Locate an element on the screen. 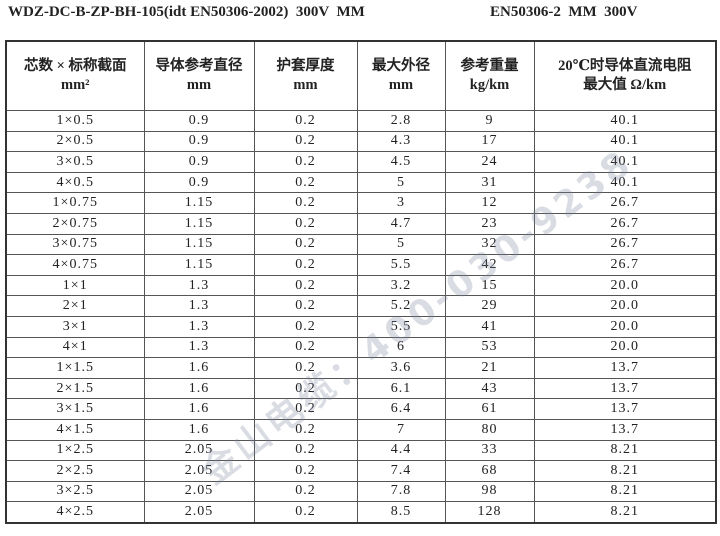 The height and width of the screenshot is (536, 720). table-cell: 128 is located at coordinates (489, 512).